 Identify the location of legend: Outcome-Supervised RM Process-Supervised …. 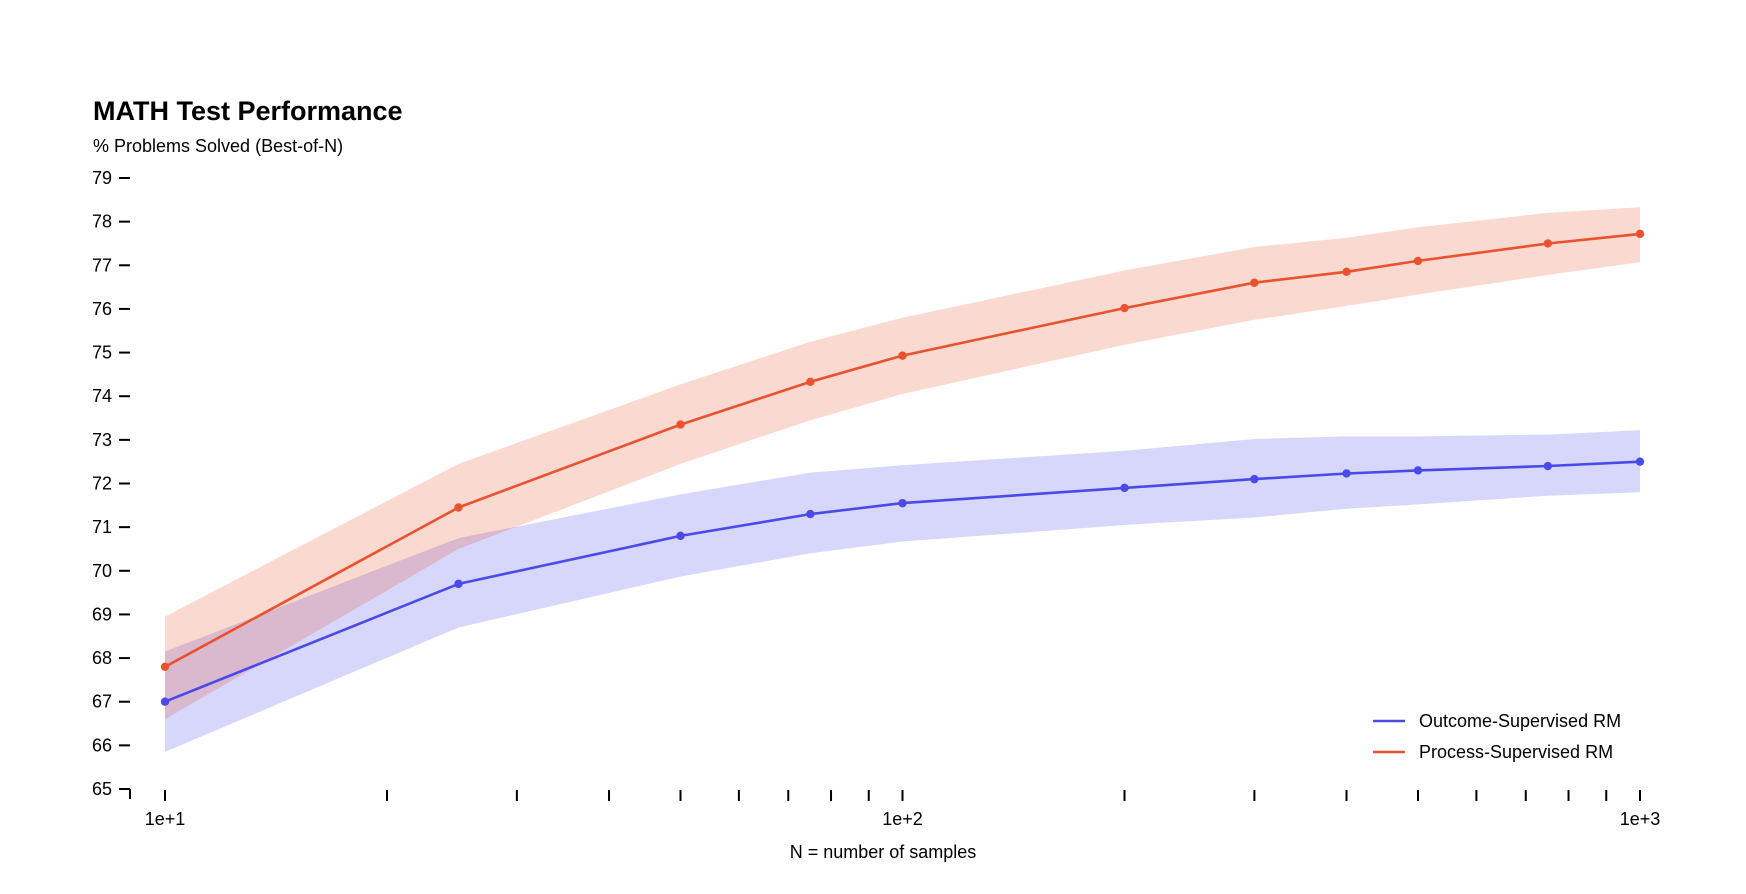
(1497, 736).